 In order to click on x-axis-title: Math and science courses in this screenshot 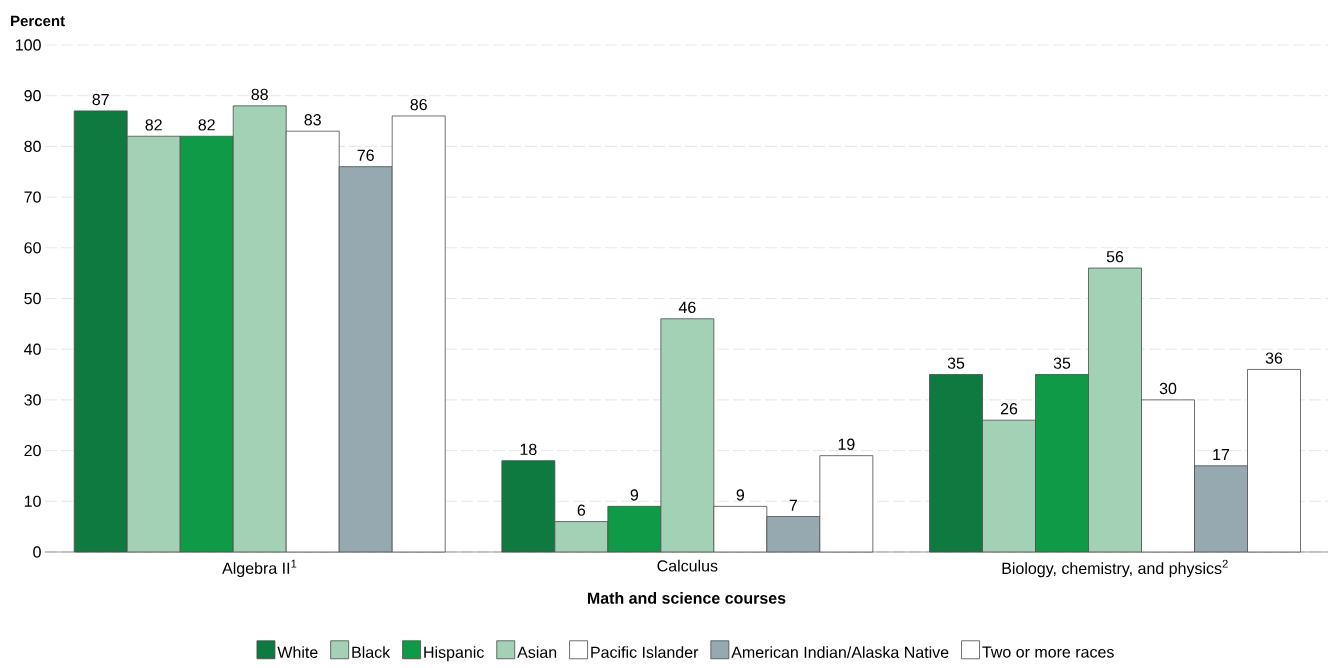, I will do `click(686, 598)`.